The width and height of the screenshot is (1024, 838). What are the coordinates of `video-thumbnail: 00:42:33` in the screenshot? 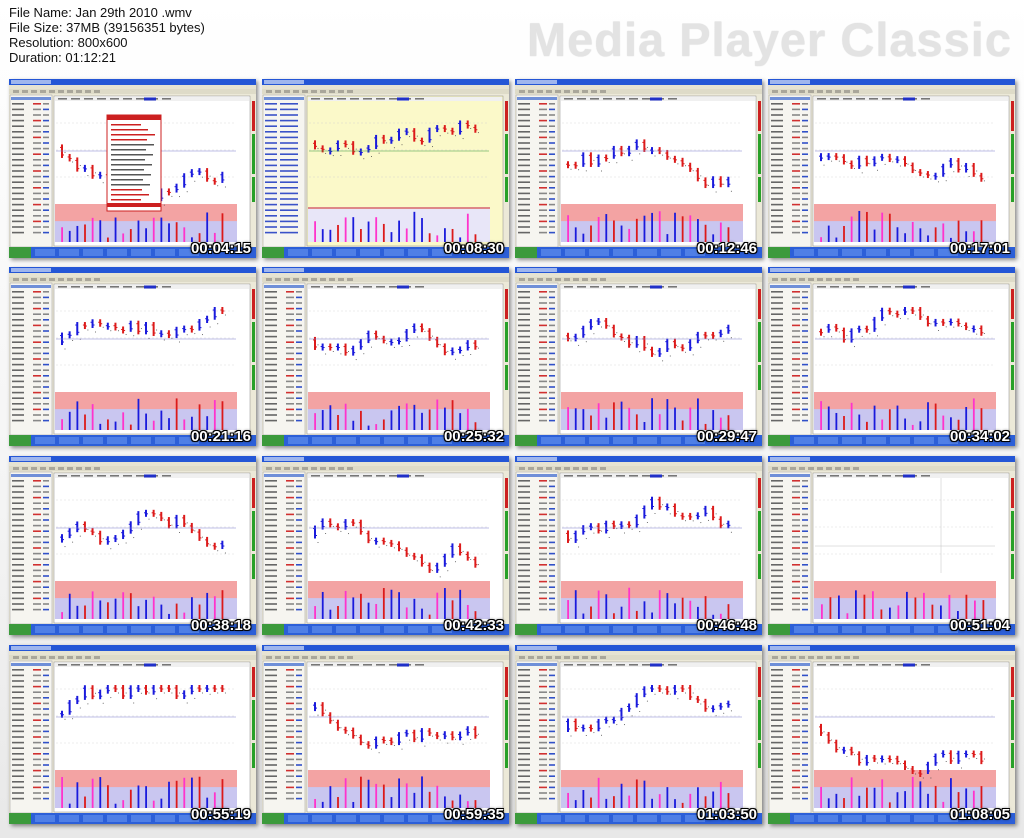 It's located at (385, 545).